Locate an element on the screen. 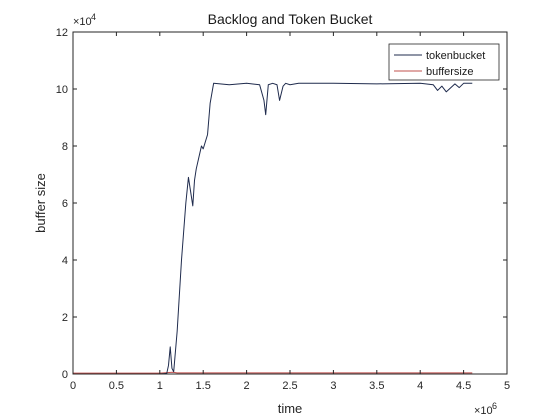 This screenshot has height=420, width=560. x-exponent-base: ×10 is located at coordinates (483, 411).